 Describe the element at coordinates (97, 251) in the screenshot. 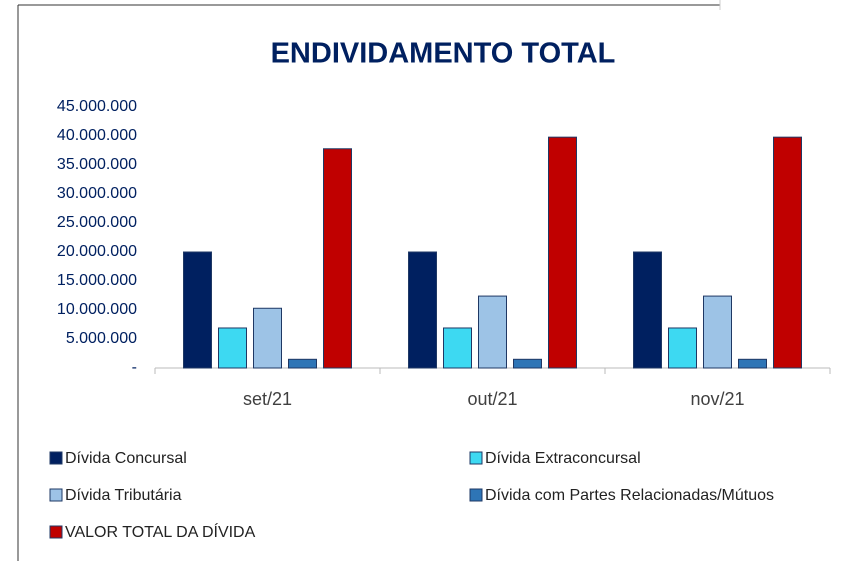

I see `y-tick-label: 20.000.000` at that location.